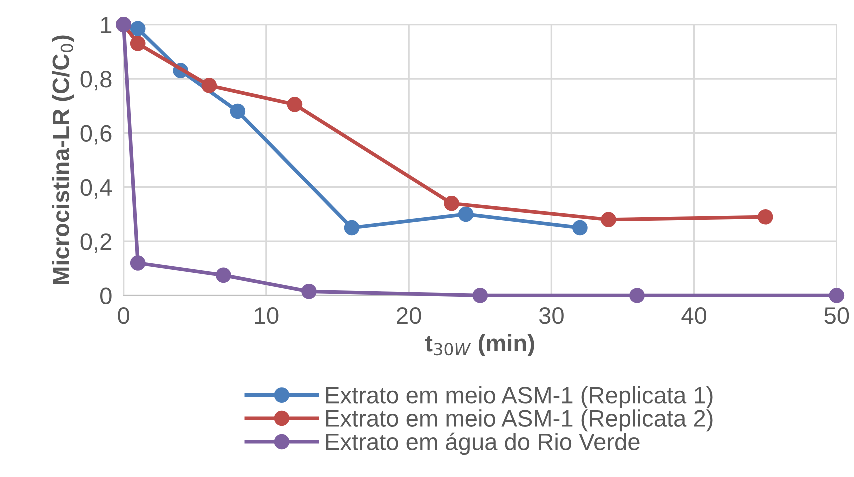 The image size is (854, 477). What do you see at coordinates (96, 81) in the screenshot?
I see `y-tick-label: 0,8` at bounding box center [96, 81].